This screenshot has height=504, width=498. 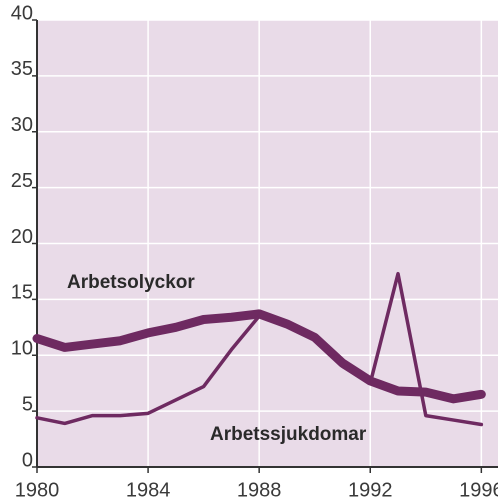 I want to click on y-tick-label: 25, so click(x=22, y=181).